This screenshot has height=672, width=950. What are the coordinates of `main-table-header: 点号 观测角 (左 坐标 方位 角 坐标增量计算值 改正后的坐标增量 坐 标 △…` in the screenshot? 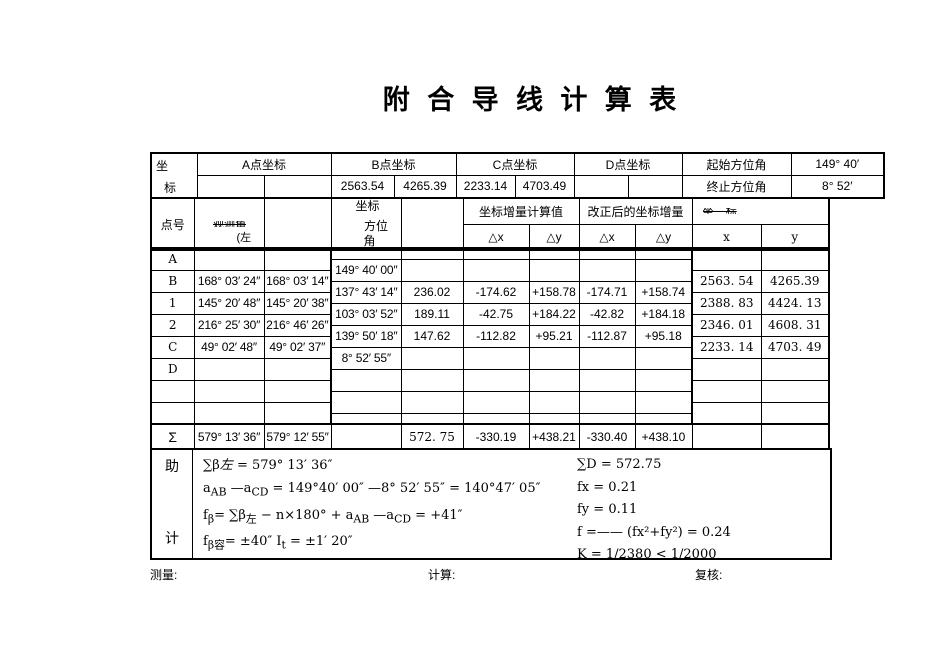 It's located at (490, 224).